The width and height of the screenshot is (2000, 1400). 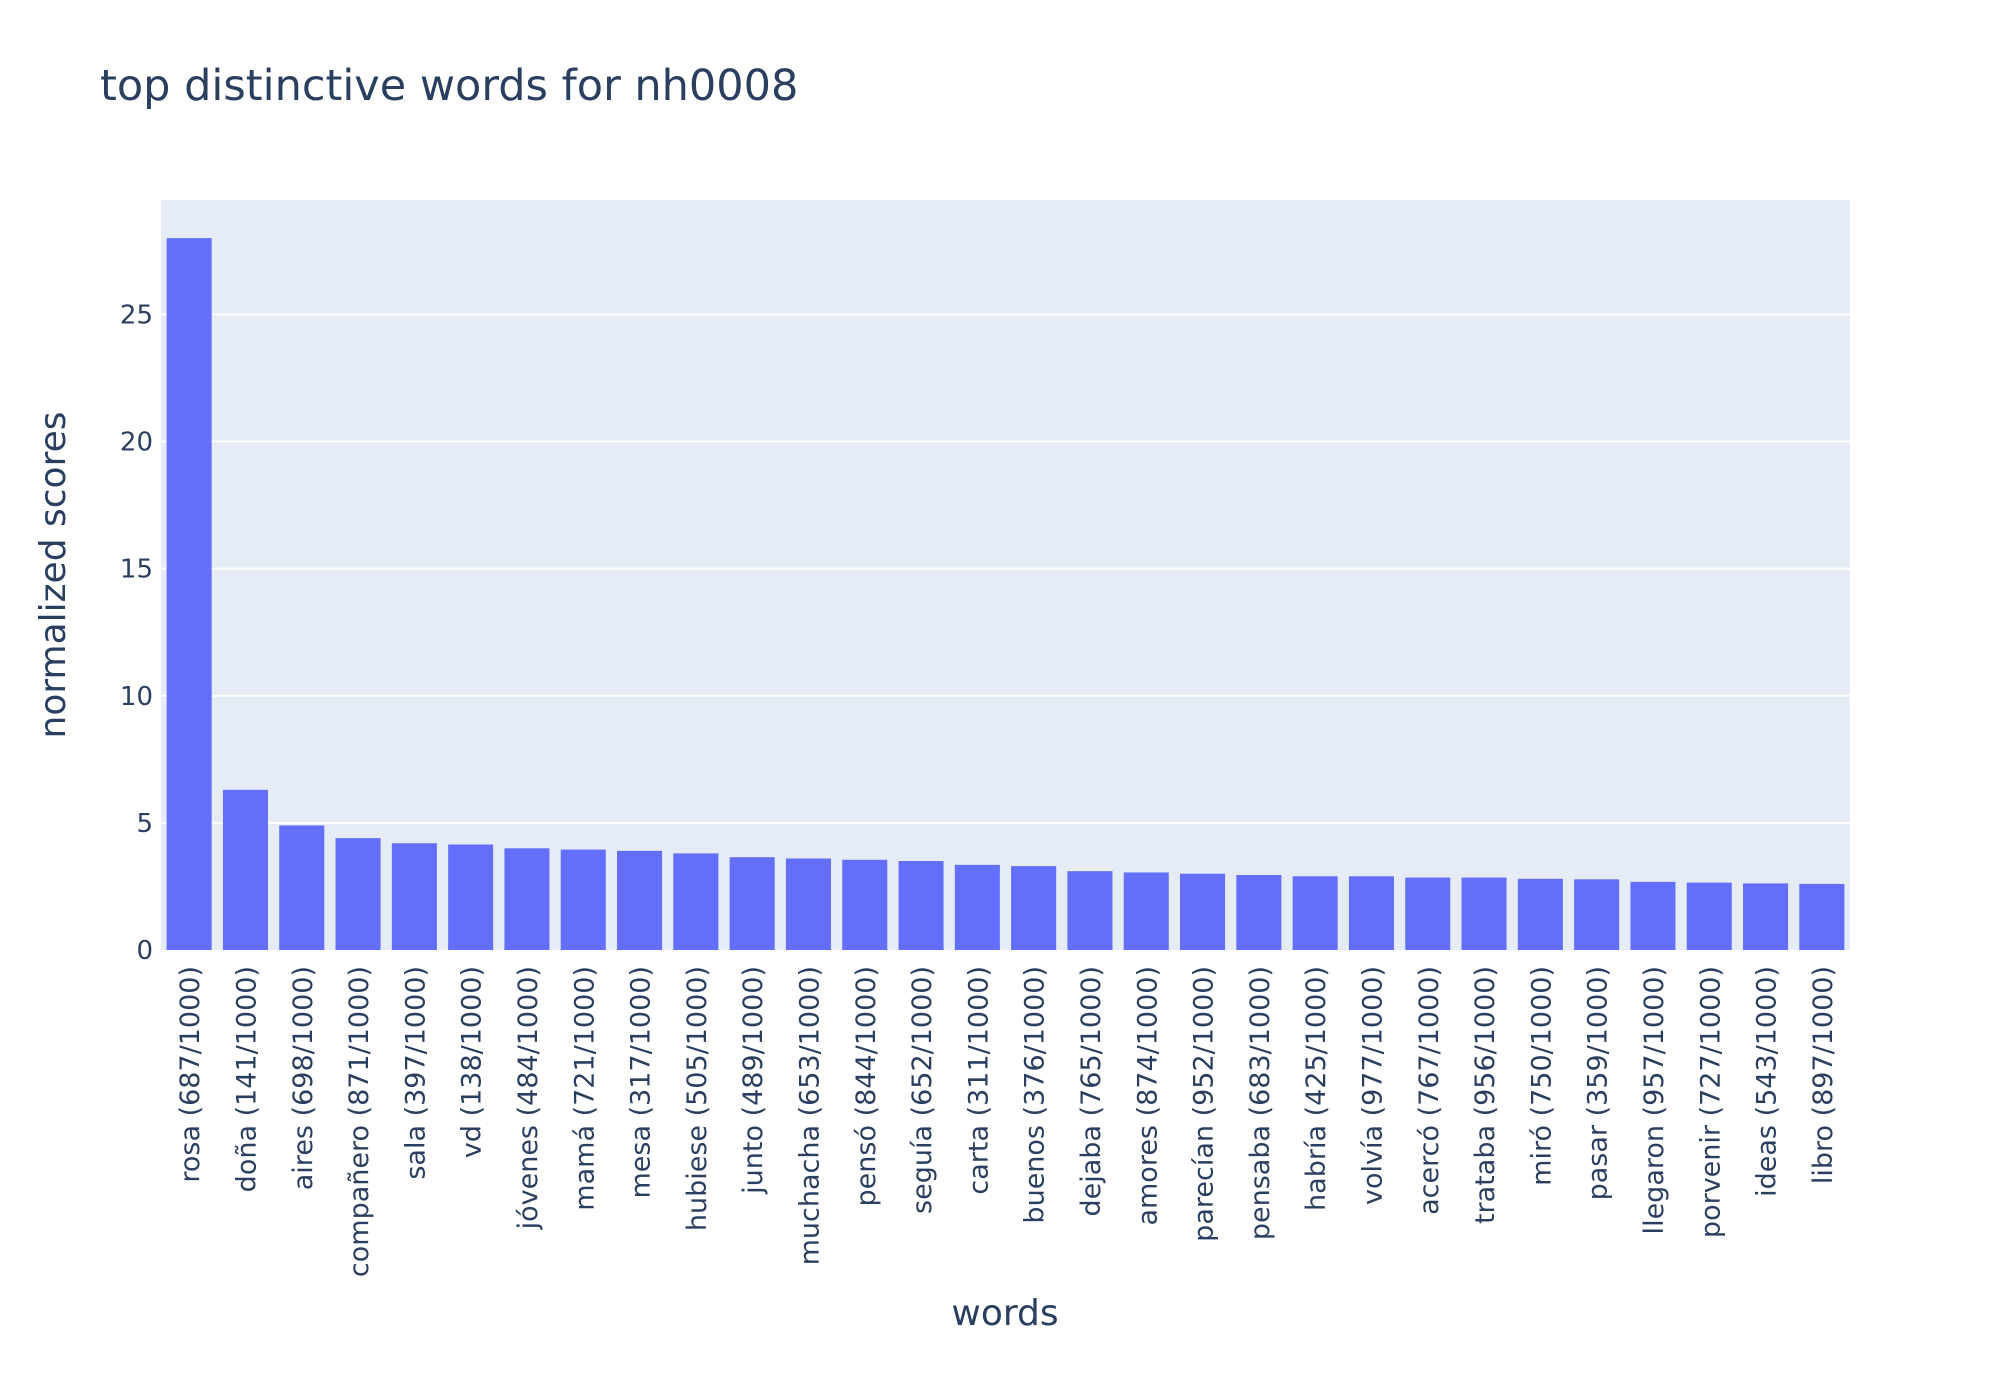 I want to click on y-tick-labels: 0 5 10 15 20 25, so click(x=136, y=633).